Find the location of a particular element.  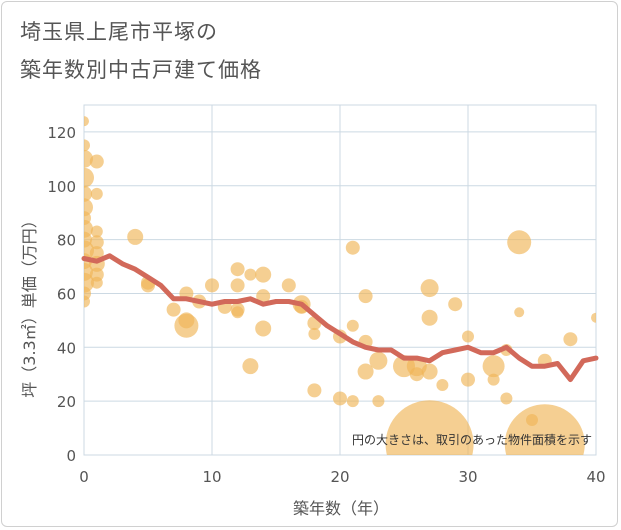

x-tick-label: 0 is located at coordinates (84, 477).